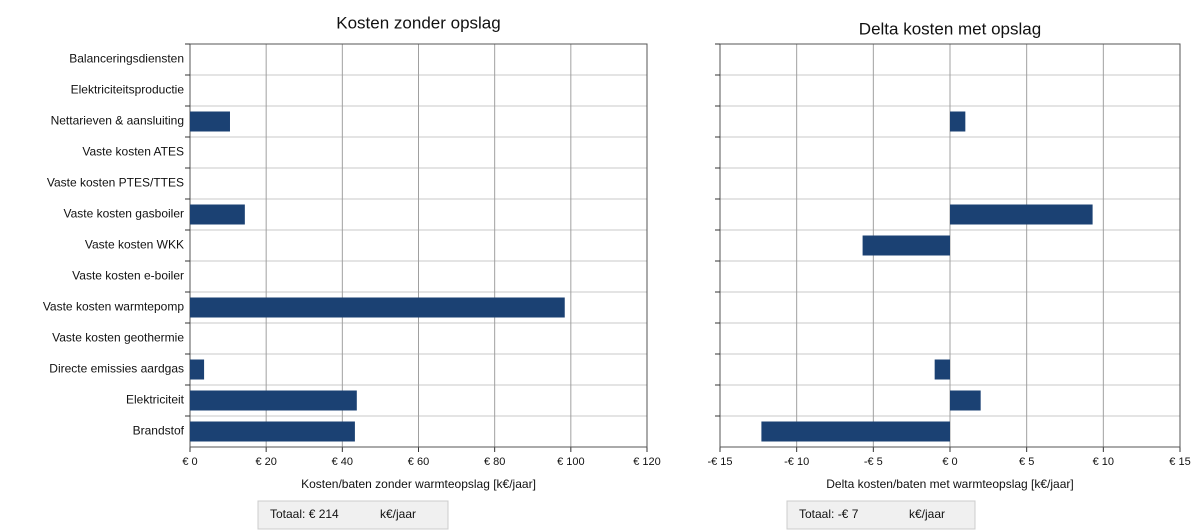 The image size is (1201, 530). What do you see at coordinates (128, 276) in the screenshot?
I see `y-tick-label: Vaste kosten e-boiler` at bounding box center [128, 276].